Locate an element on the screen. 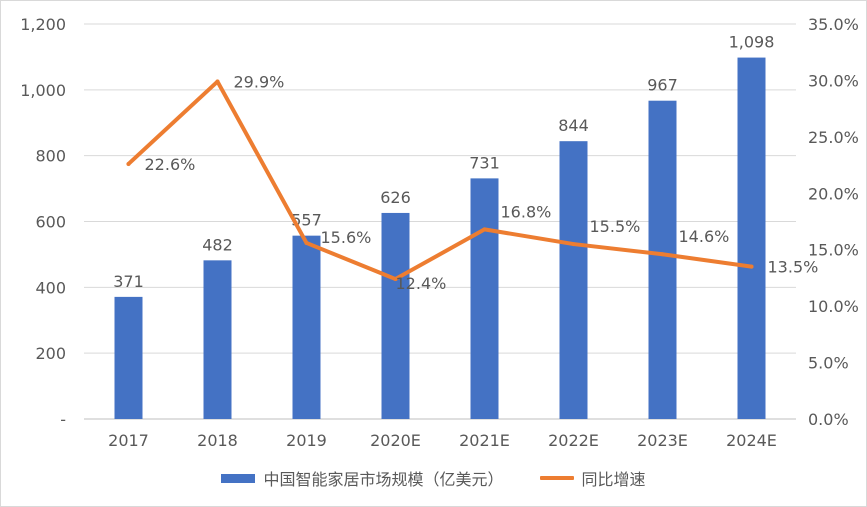 The image size is (867, 507). bar-data-label: 844 is located at coordinates (573, 125).